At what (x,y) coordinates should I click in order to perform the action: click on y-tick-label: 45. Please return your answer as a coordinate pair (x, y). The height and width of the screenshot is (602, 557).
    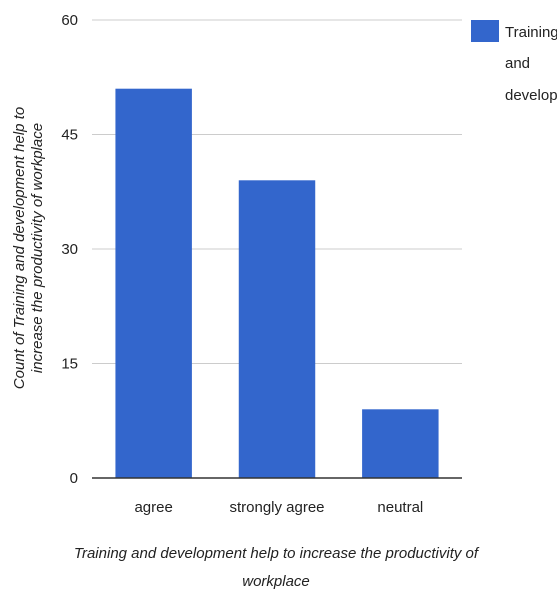
    Looking at the image, I should click on (69, 135).